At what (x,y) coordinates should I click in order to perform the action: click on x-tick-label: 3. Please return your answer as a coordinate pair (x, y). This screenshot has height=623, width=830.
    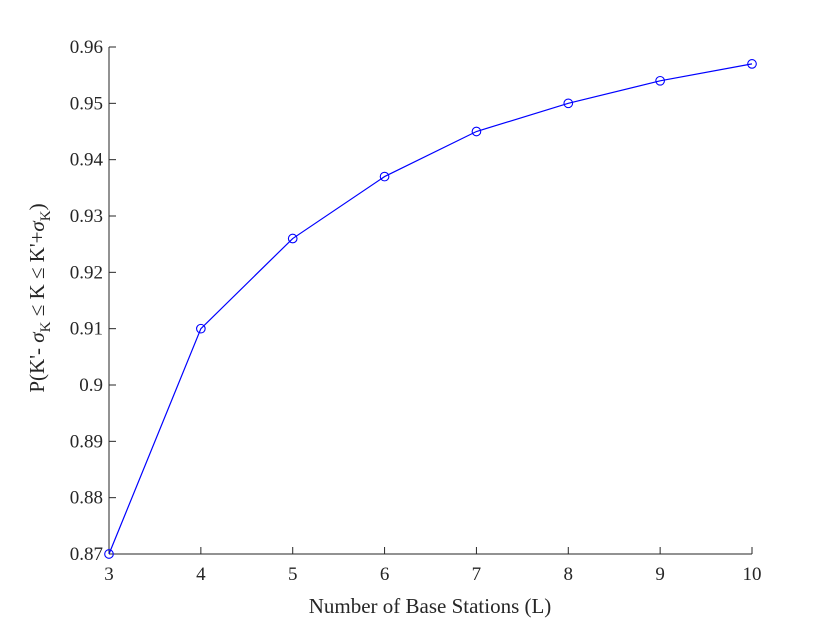
    Looking at the image, I should click on (109, 574).